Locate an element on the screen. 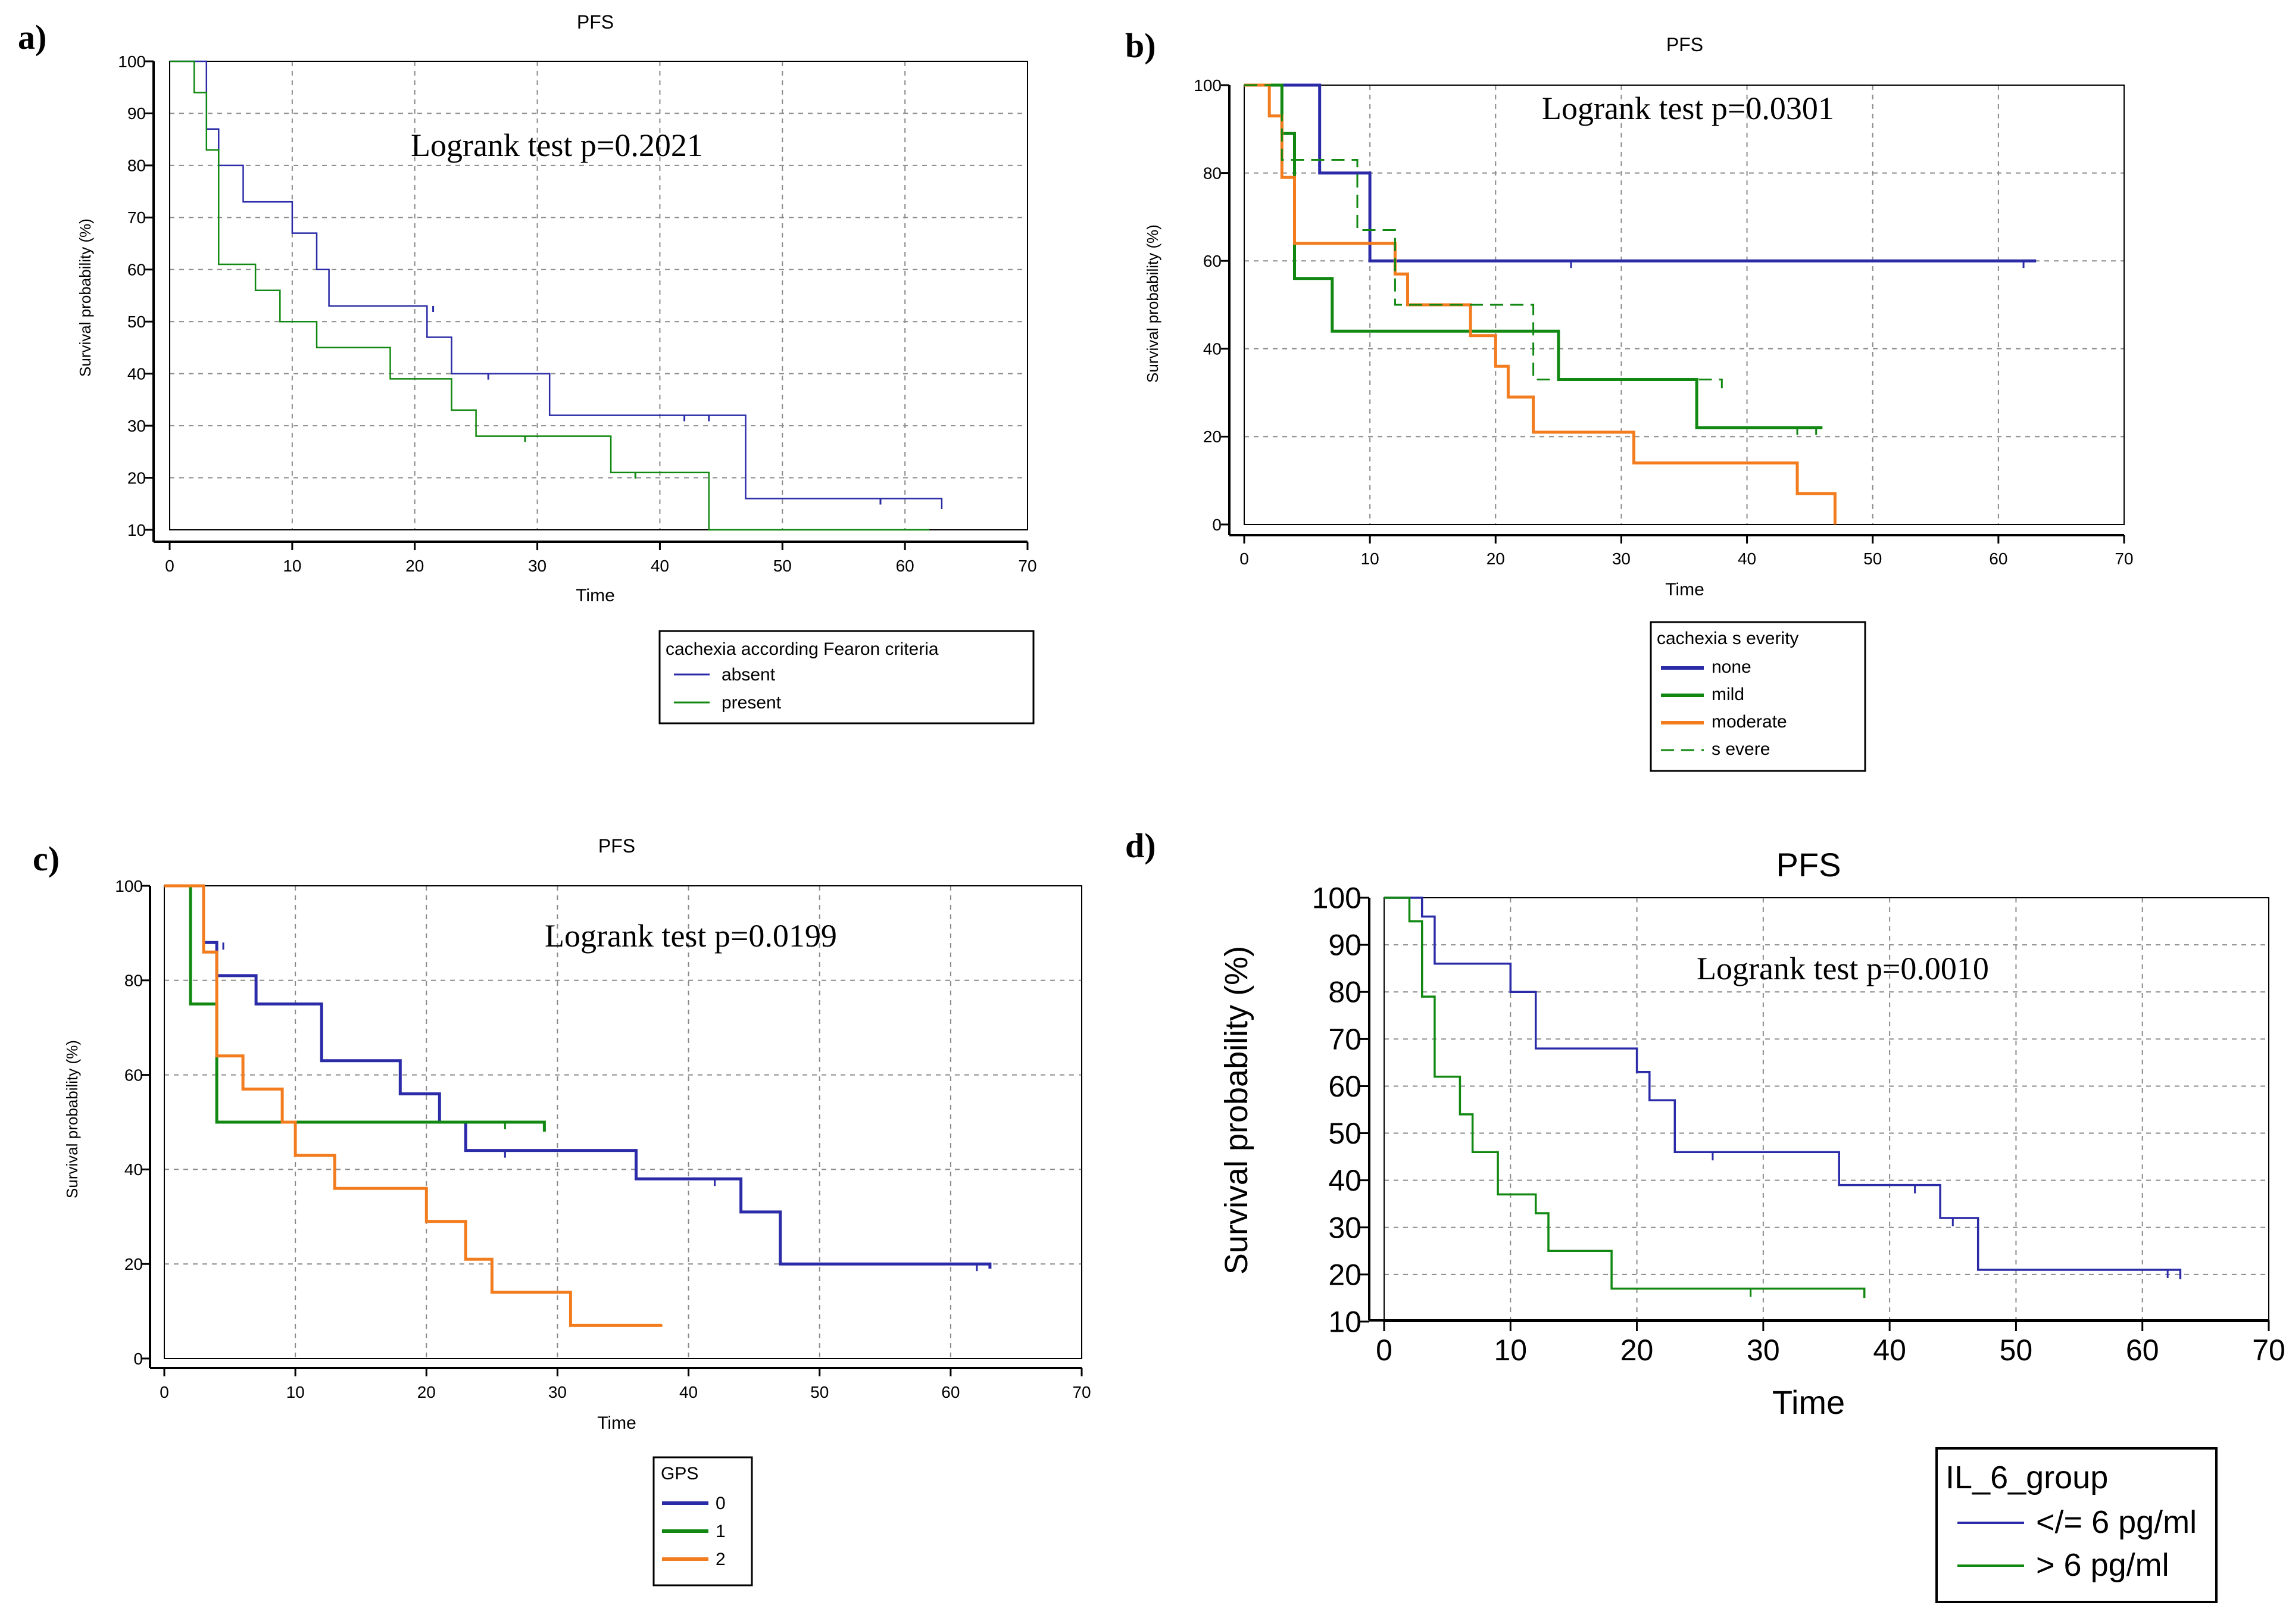 This screenshot has height=1624, width=2289. panel-b-legend-title: cachexia s everity is located at coordinates (1727, 638).